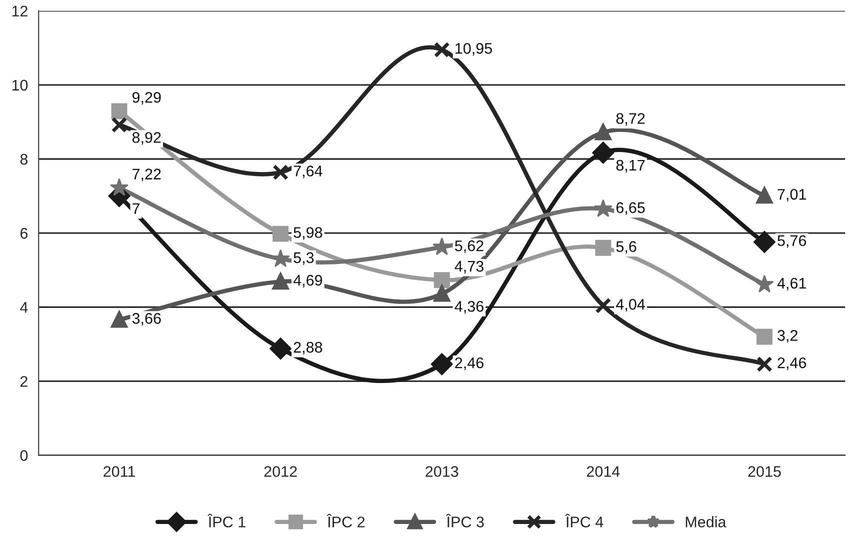  I want to click on data-label: 2,88, so click(308, 348).